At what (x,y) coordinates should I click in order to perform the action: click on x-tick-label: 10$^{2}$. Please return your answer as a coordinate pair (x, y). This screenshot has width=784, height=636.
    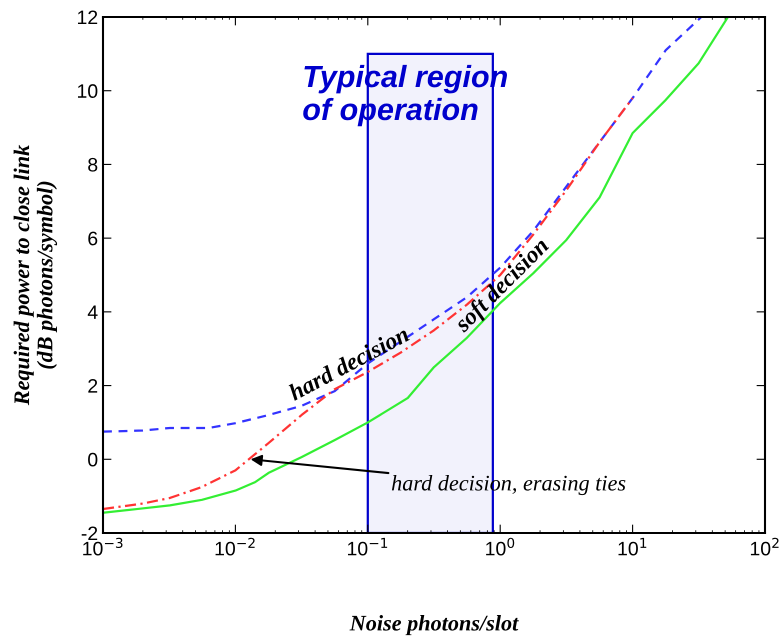
    Looking at the image, I should click on (764, 547).